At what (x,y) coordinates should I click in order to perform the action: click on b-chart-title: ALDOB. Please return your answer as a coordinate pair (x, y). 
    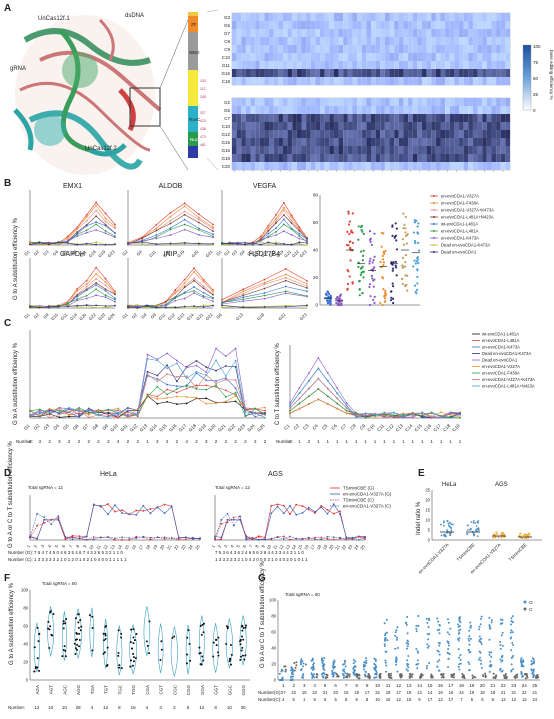
    Looking at the image, I should click on (171, 186).